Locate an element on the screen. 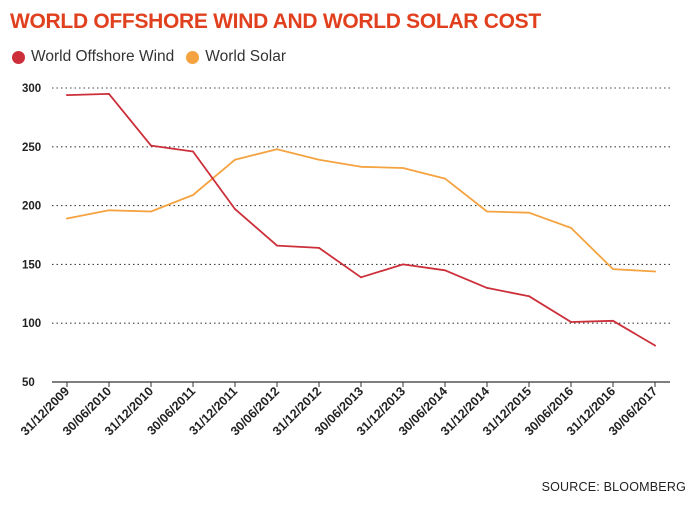 This screenshot has width=700, height=510. y-tick-label-300: 300 is located at coordinates (31, 89).